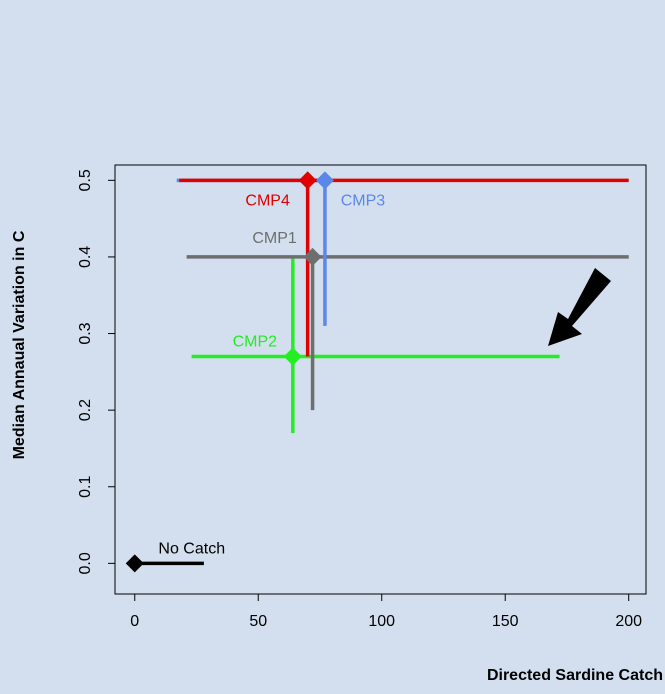  I want to click on y-axis-label: Median Annaual Variation in C, so click(19, 344).